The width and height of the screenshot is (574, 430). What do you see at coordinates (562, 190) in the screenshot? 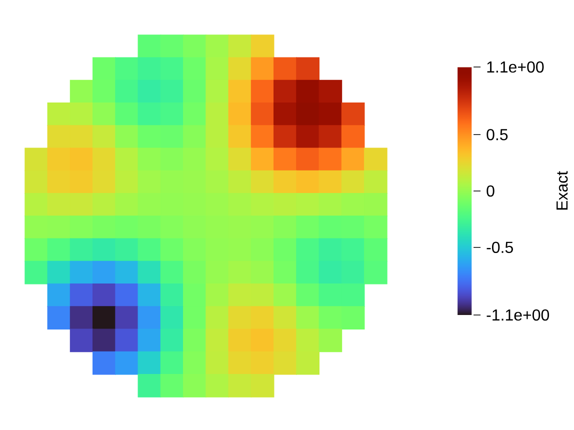
I see `color-bar-title: Exact` at bounding box center [562, 190].